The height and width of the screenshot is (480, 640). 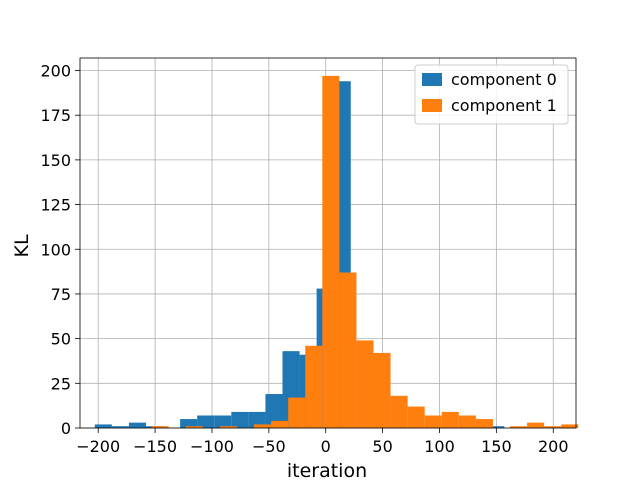 What do you see at coordinates (327, 470) in the screenshot?
I see `x-axis-label: iteration` at bounding box center [327, 470].